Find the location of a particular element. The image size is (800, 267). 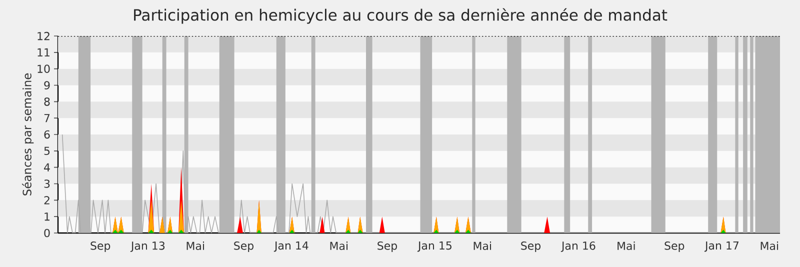

chart-title: Participation en hemicycle au cours de sa dernière année de mandat is located at coordinates (401, 16).